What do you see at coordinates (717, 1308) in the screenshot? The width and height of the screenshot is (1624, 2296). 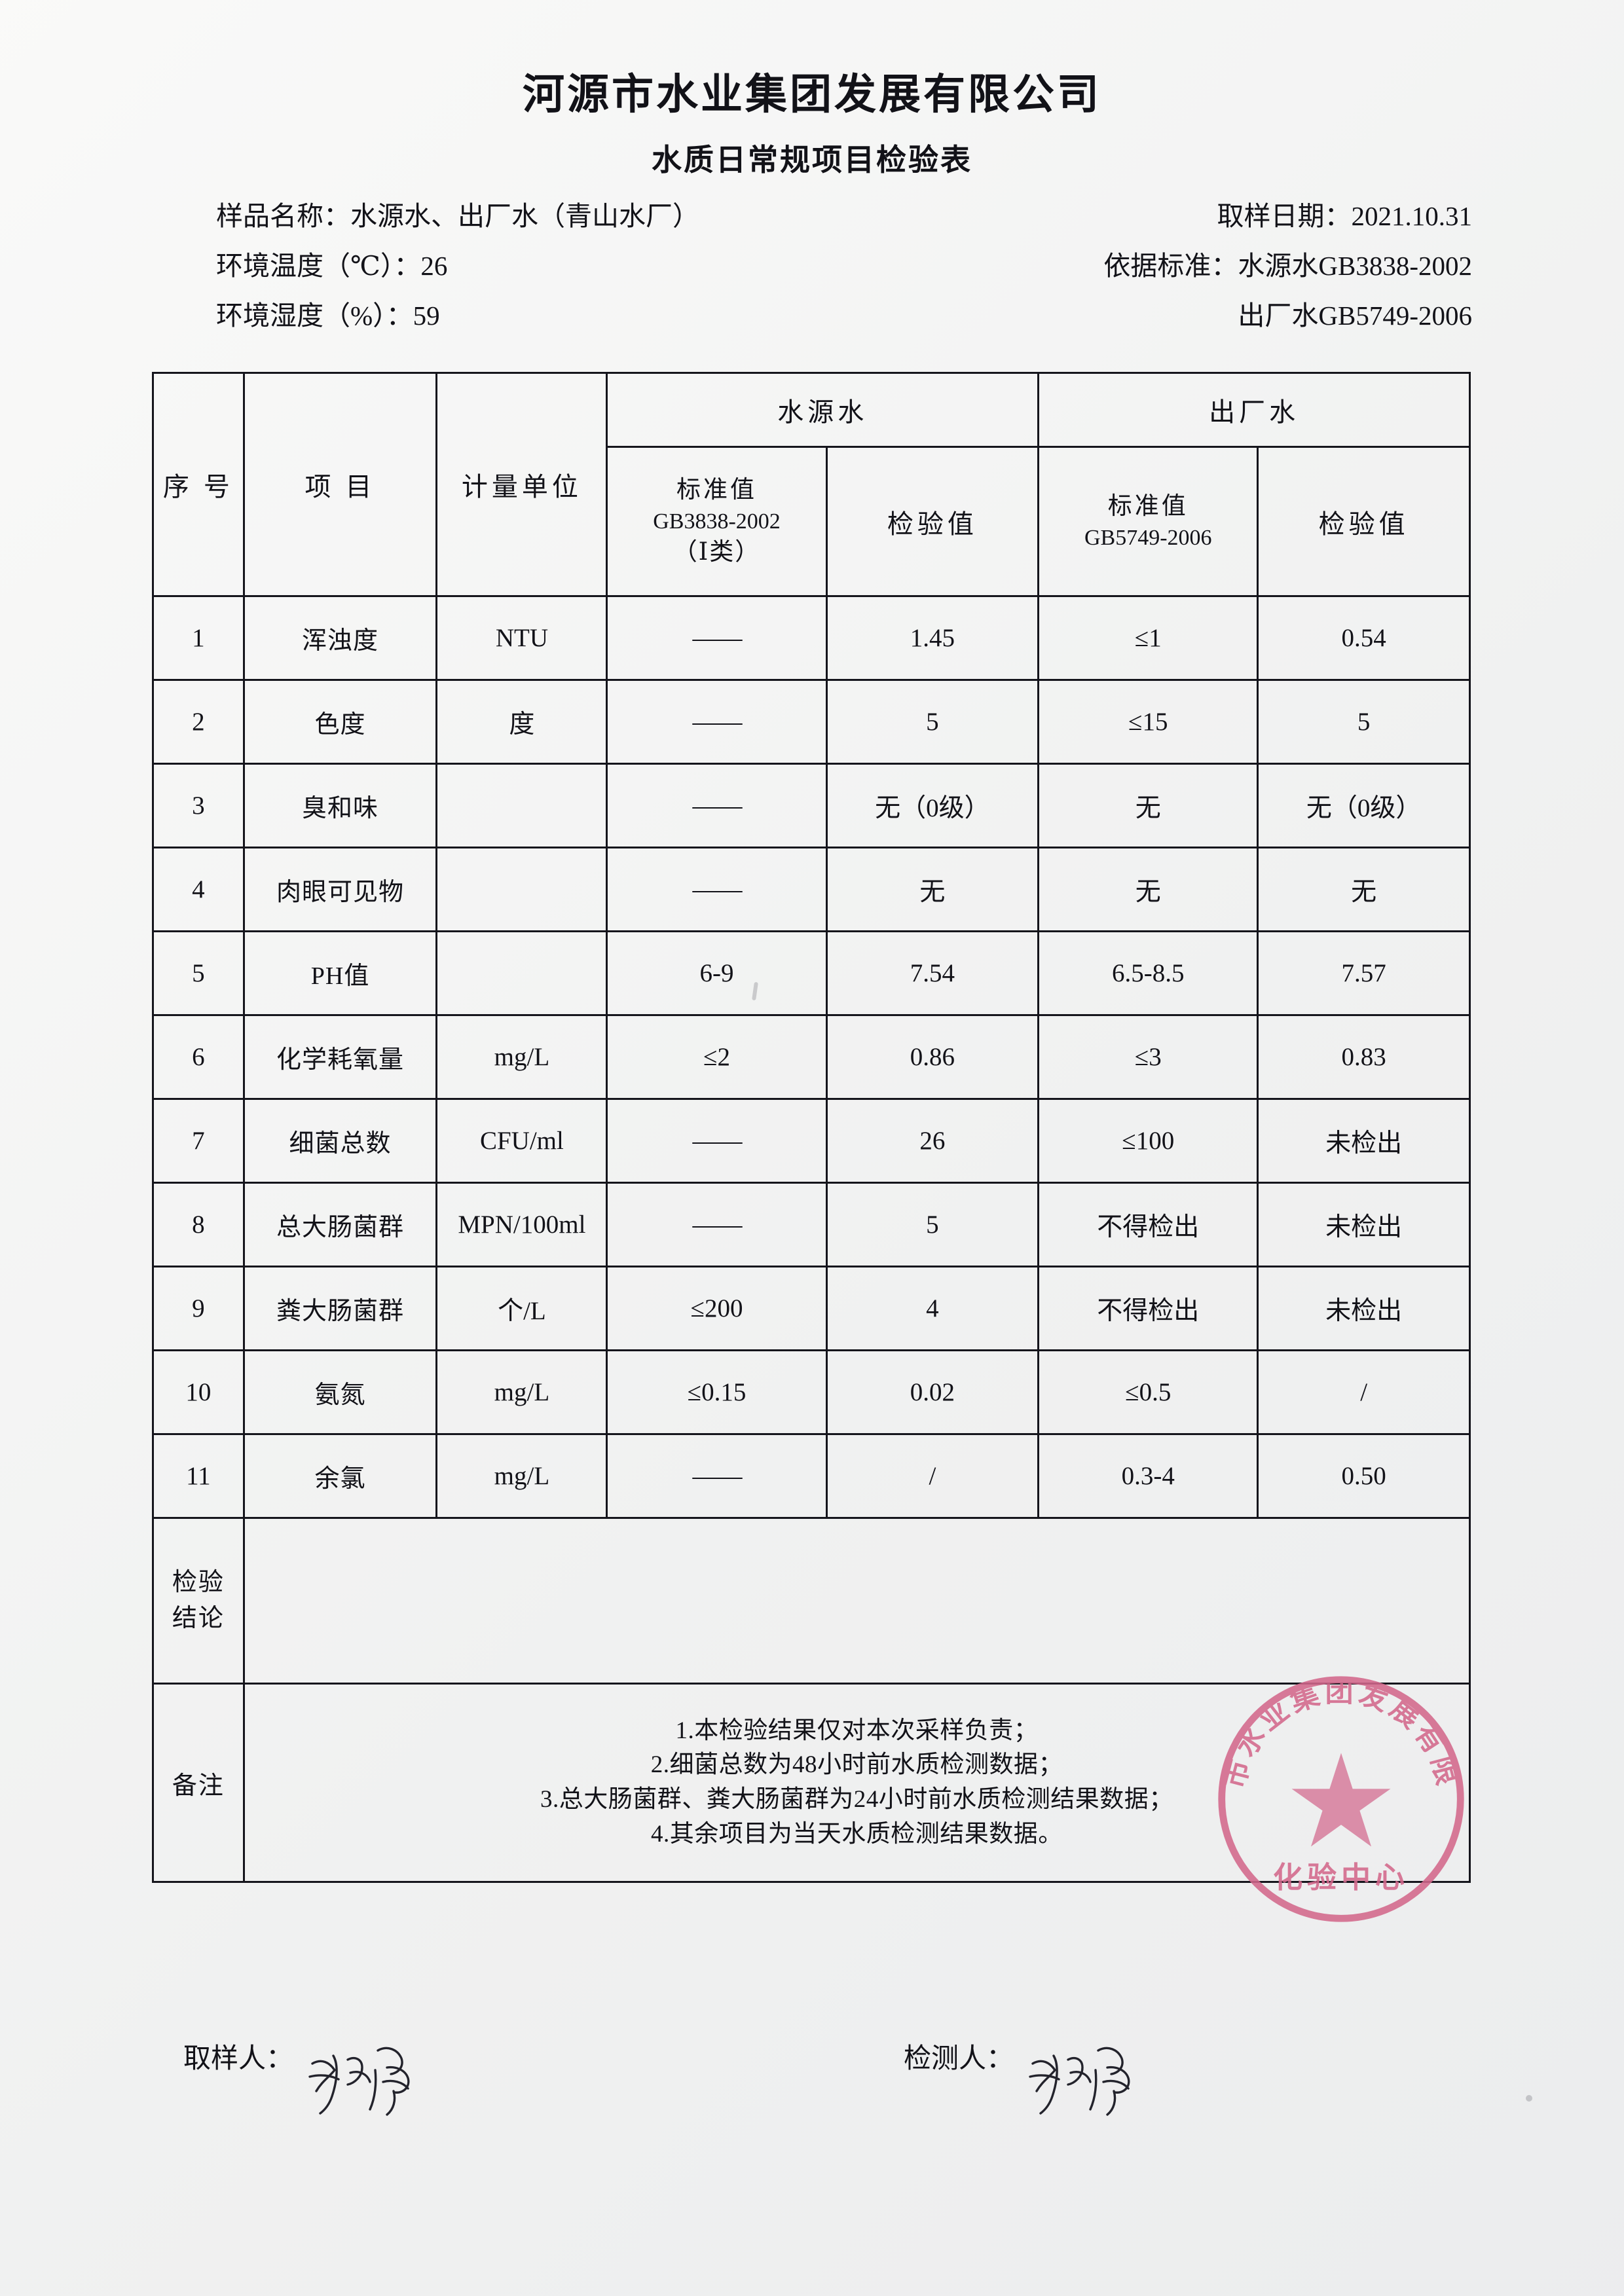 I see `row-std-source: ≤200` at bounding box center [717, 1308].